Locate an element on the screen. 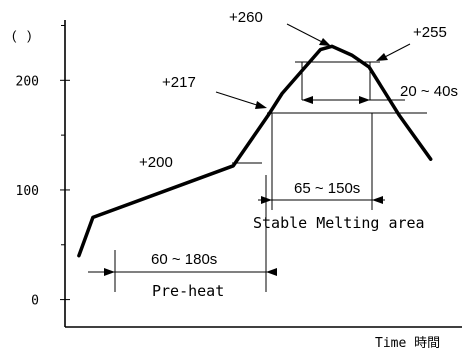 Image resolution: width=472 pixels, height=353 pixels. label-melt-end: +255 is located at coordinates (430, 32).